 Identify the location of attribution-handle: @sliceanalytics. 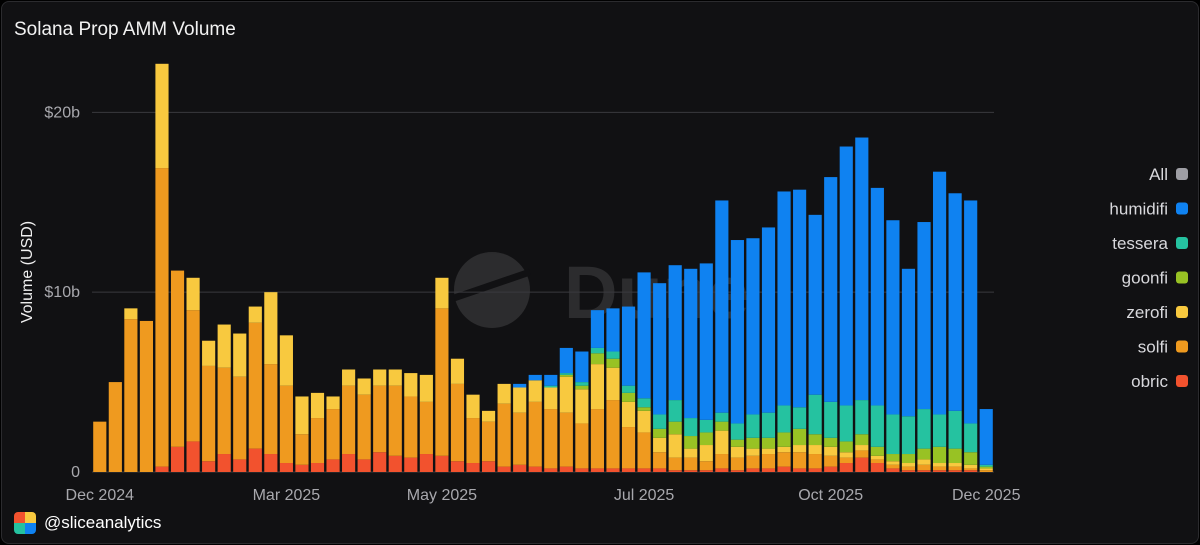
(103, 522).